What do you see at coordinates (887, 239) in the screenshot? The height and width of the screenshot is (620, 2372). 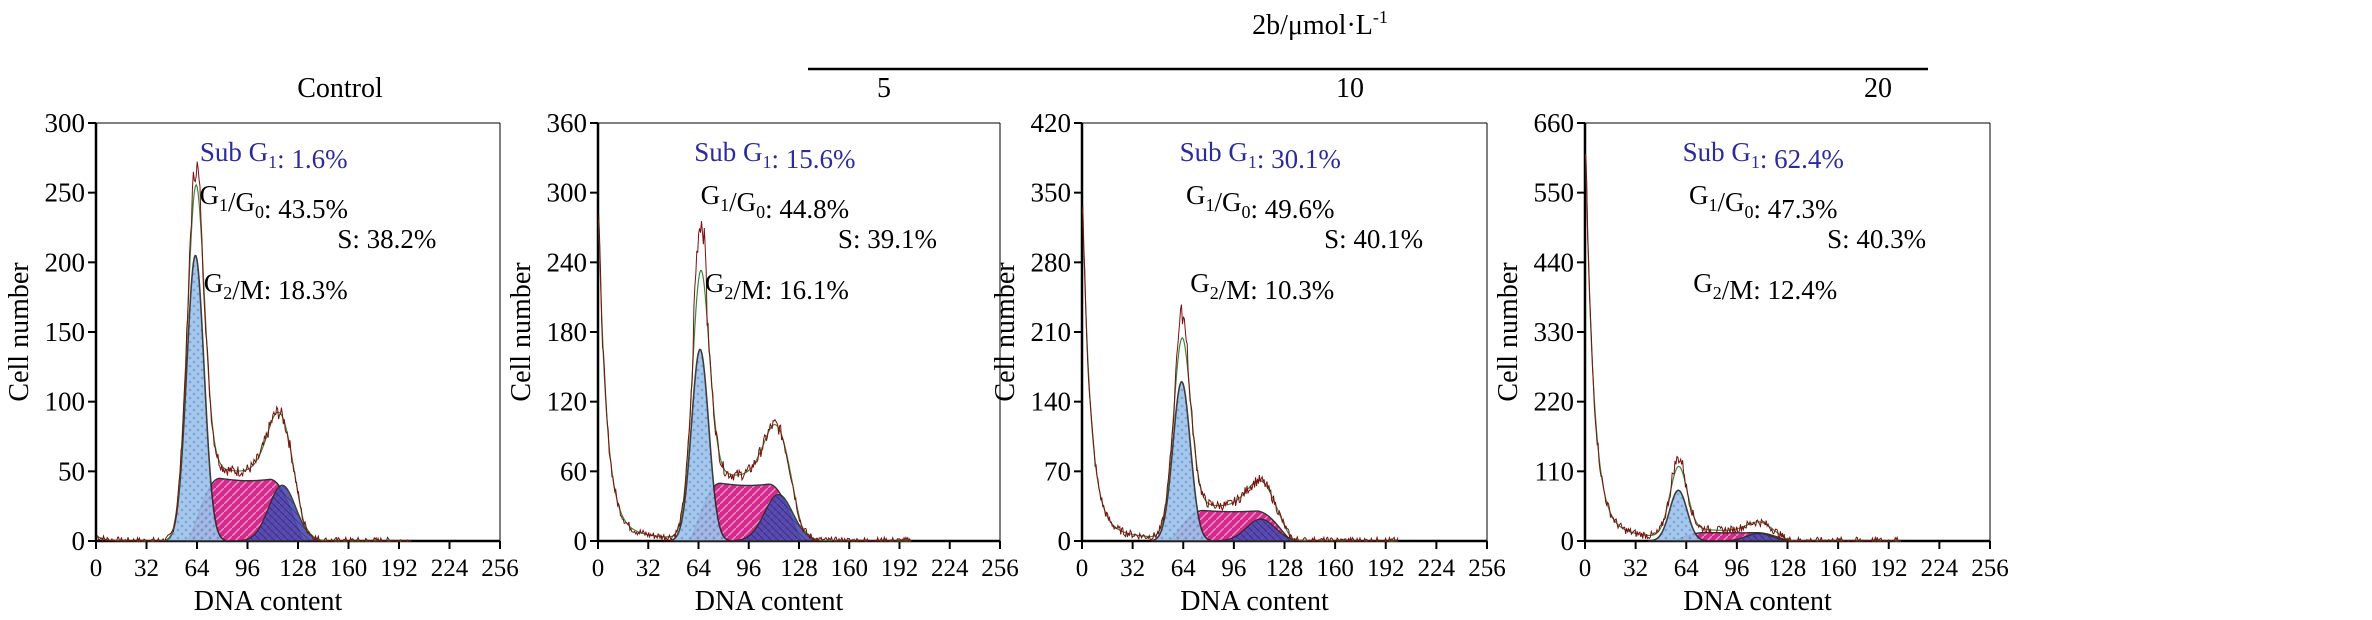 I see `s-phase-annotation: S: 39.1%` at bounding box center [887, 239].